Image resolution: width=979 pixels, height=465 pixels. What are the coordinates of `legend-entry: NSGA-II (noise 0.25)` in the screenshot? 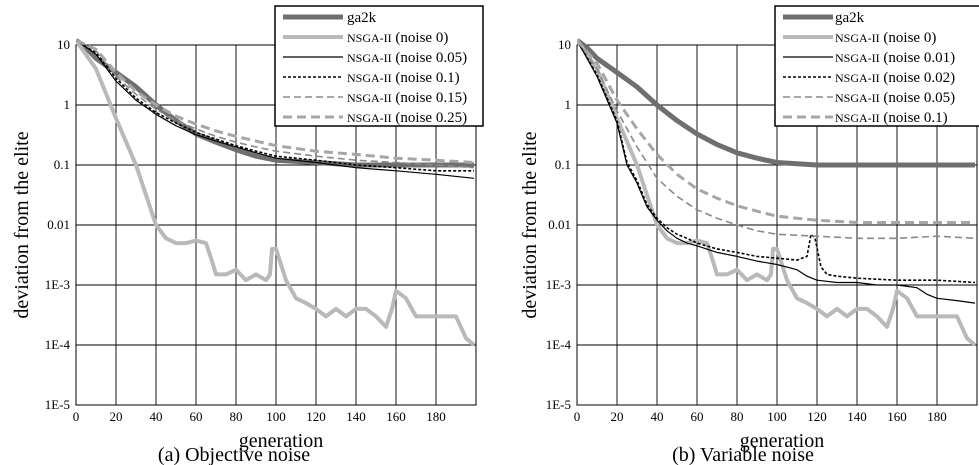 It's located at (407, 118).